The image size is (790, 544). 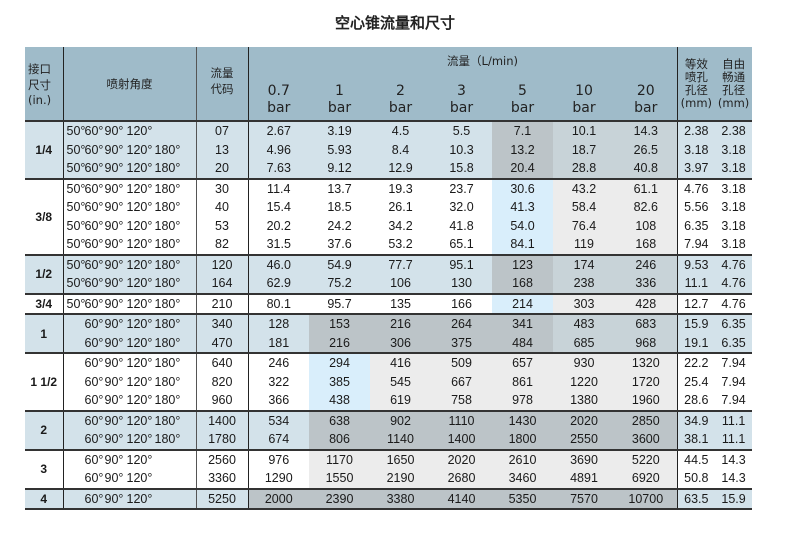 I want to click on equivalent-orifice-diameter: 38.1, so click(x=696, y=440).